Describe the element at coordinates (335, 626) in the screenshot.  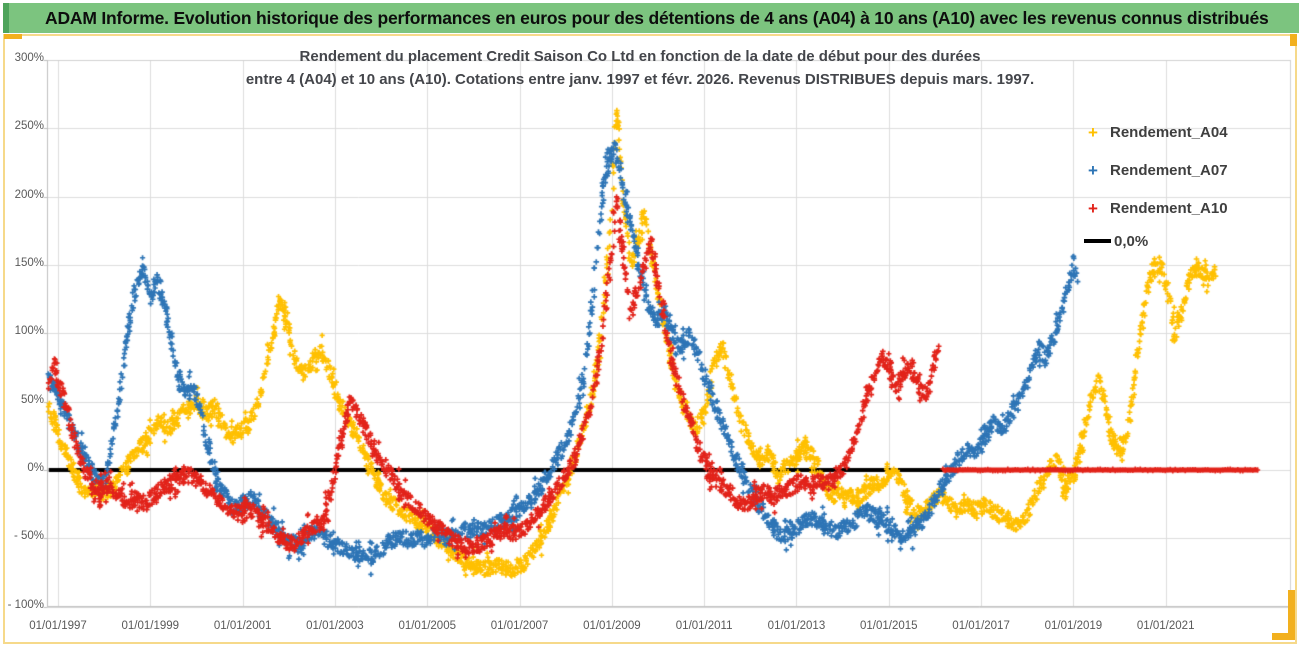
I see `x-axis-tick-label: 01/01/2003` at that location.